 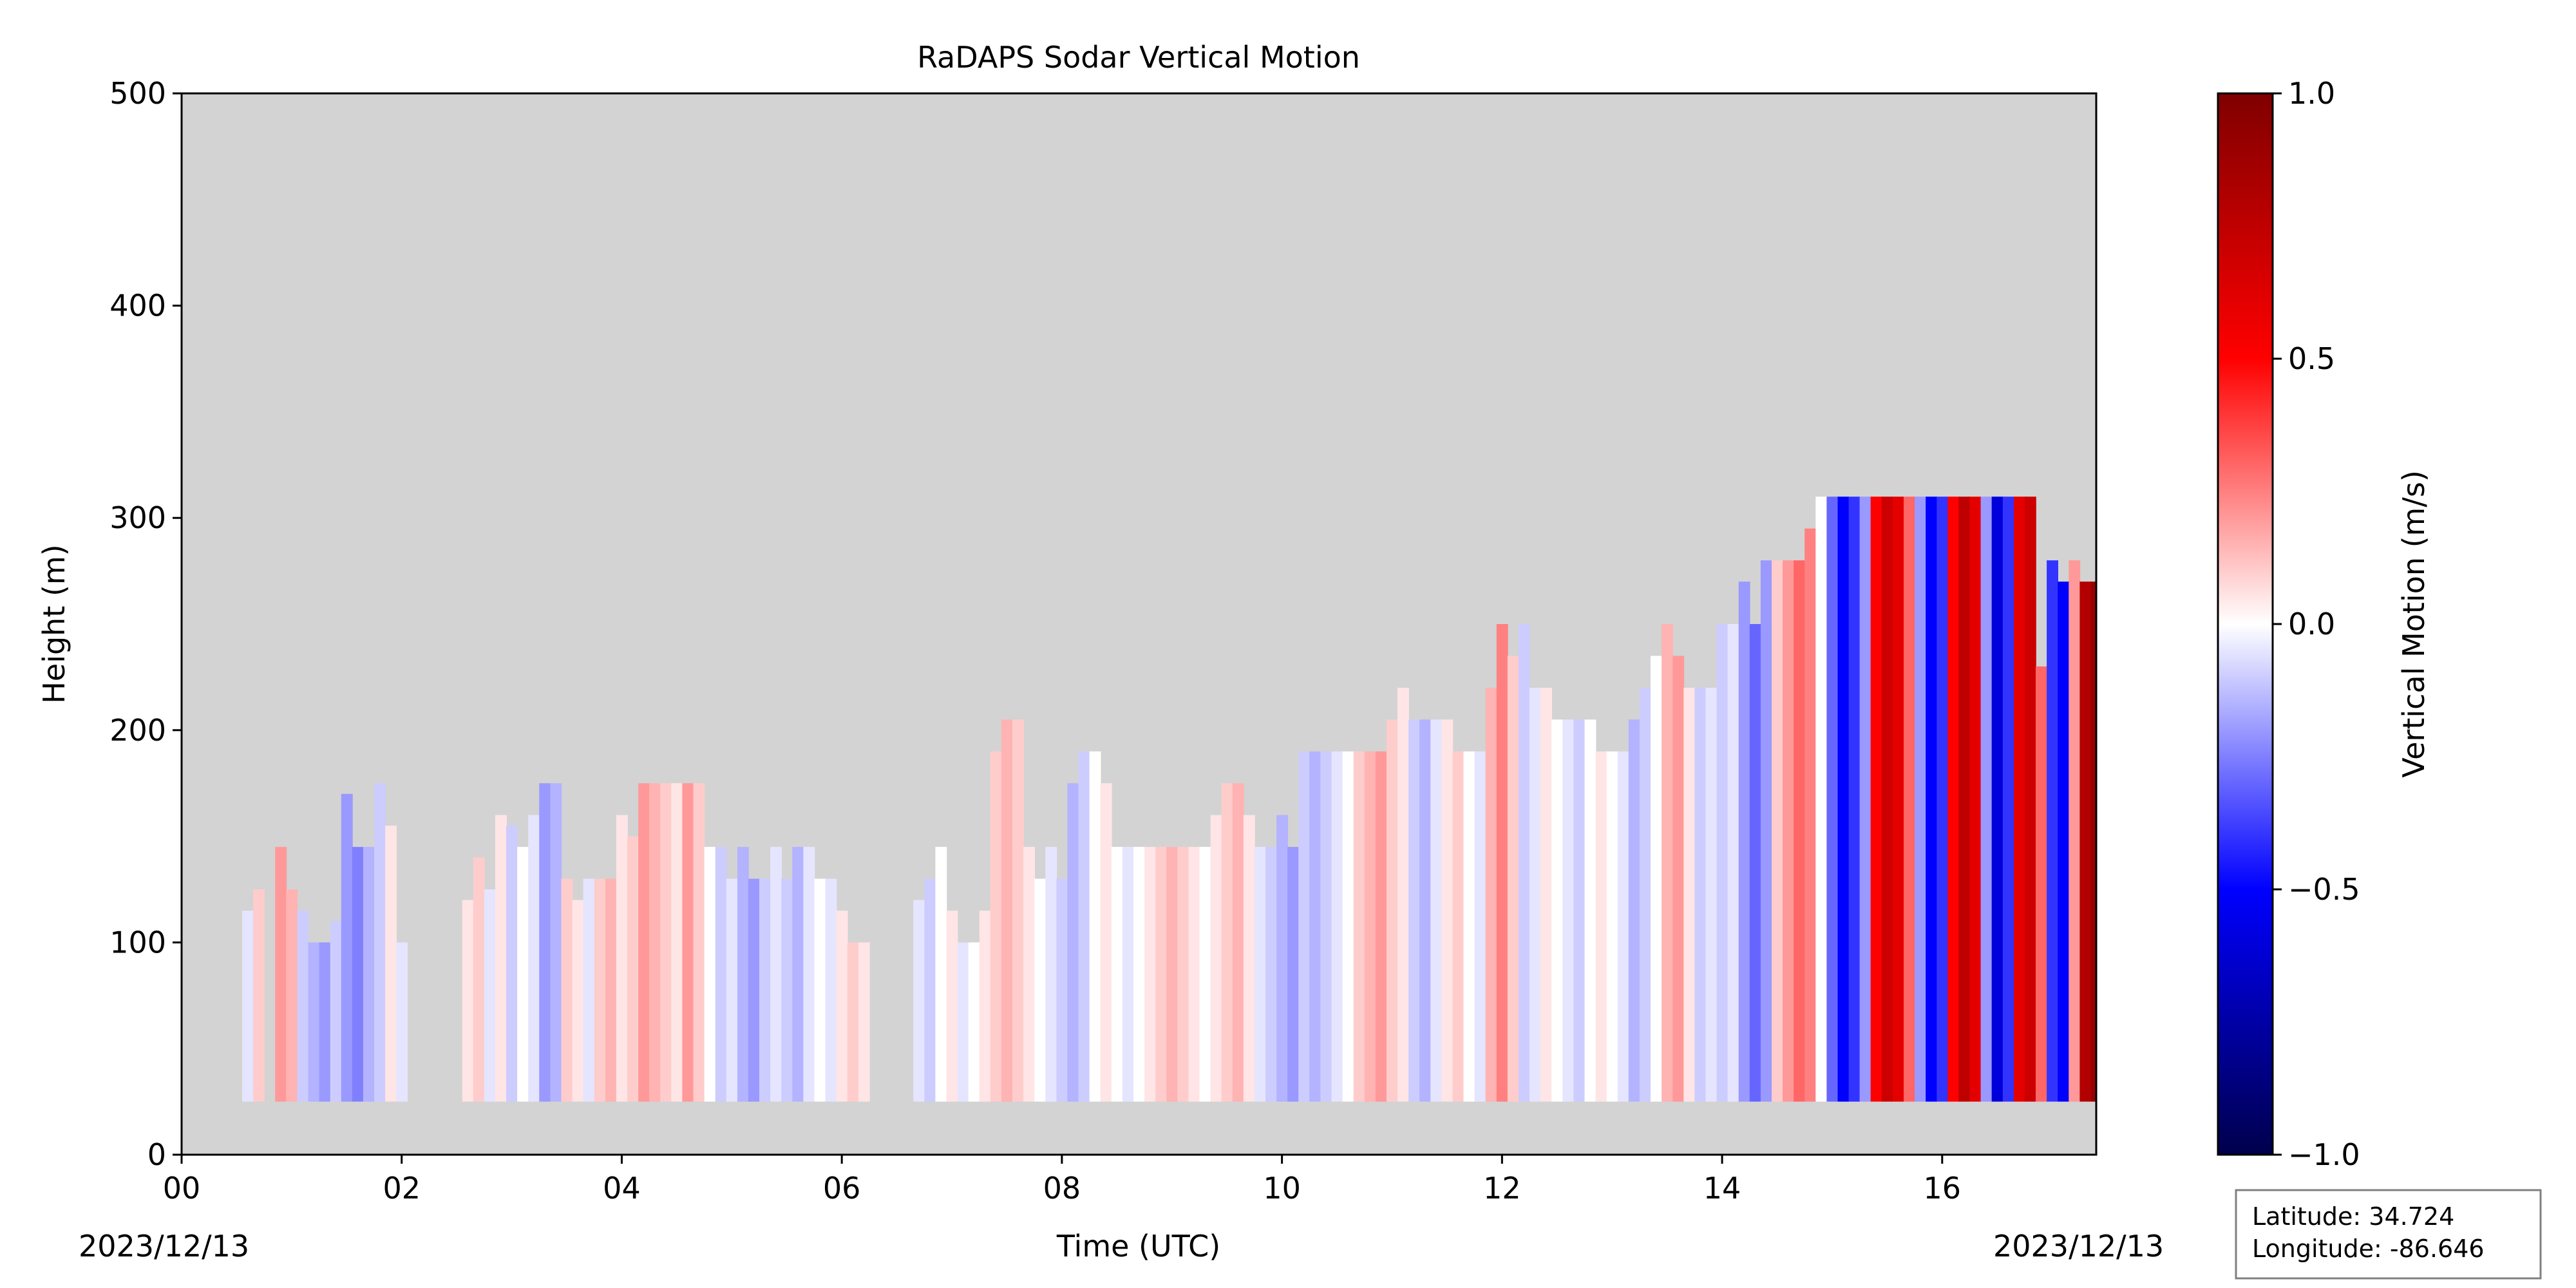 What do you see at coordinates (1138, 1246) in the screenshot?
I see `x-axis-label: Time (UTC)` at bounding box center [1138, 1246].